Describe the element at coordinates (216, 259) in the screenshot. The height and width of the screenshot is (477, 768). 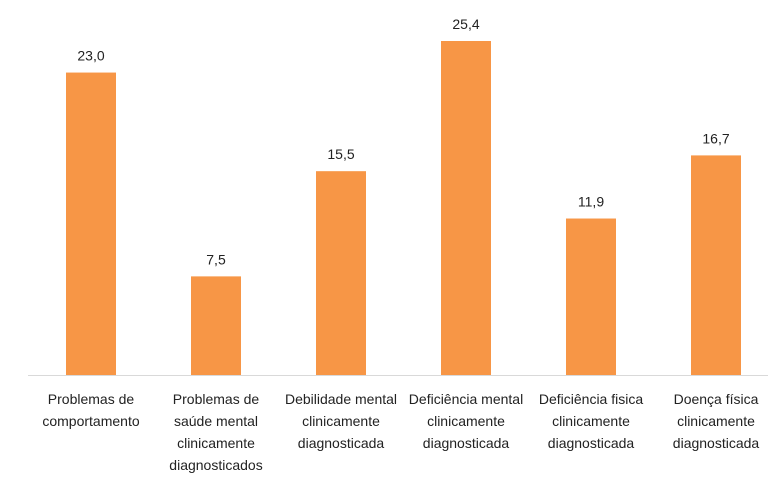
I see `data-label: 7,5` at that location.